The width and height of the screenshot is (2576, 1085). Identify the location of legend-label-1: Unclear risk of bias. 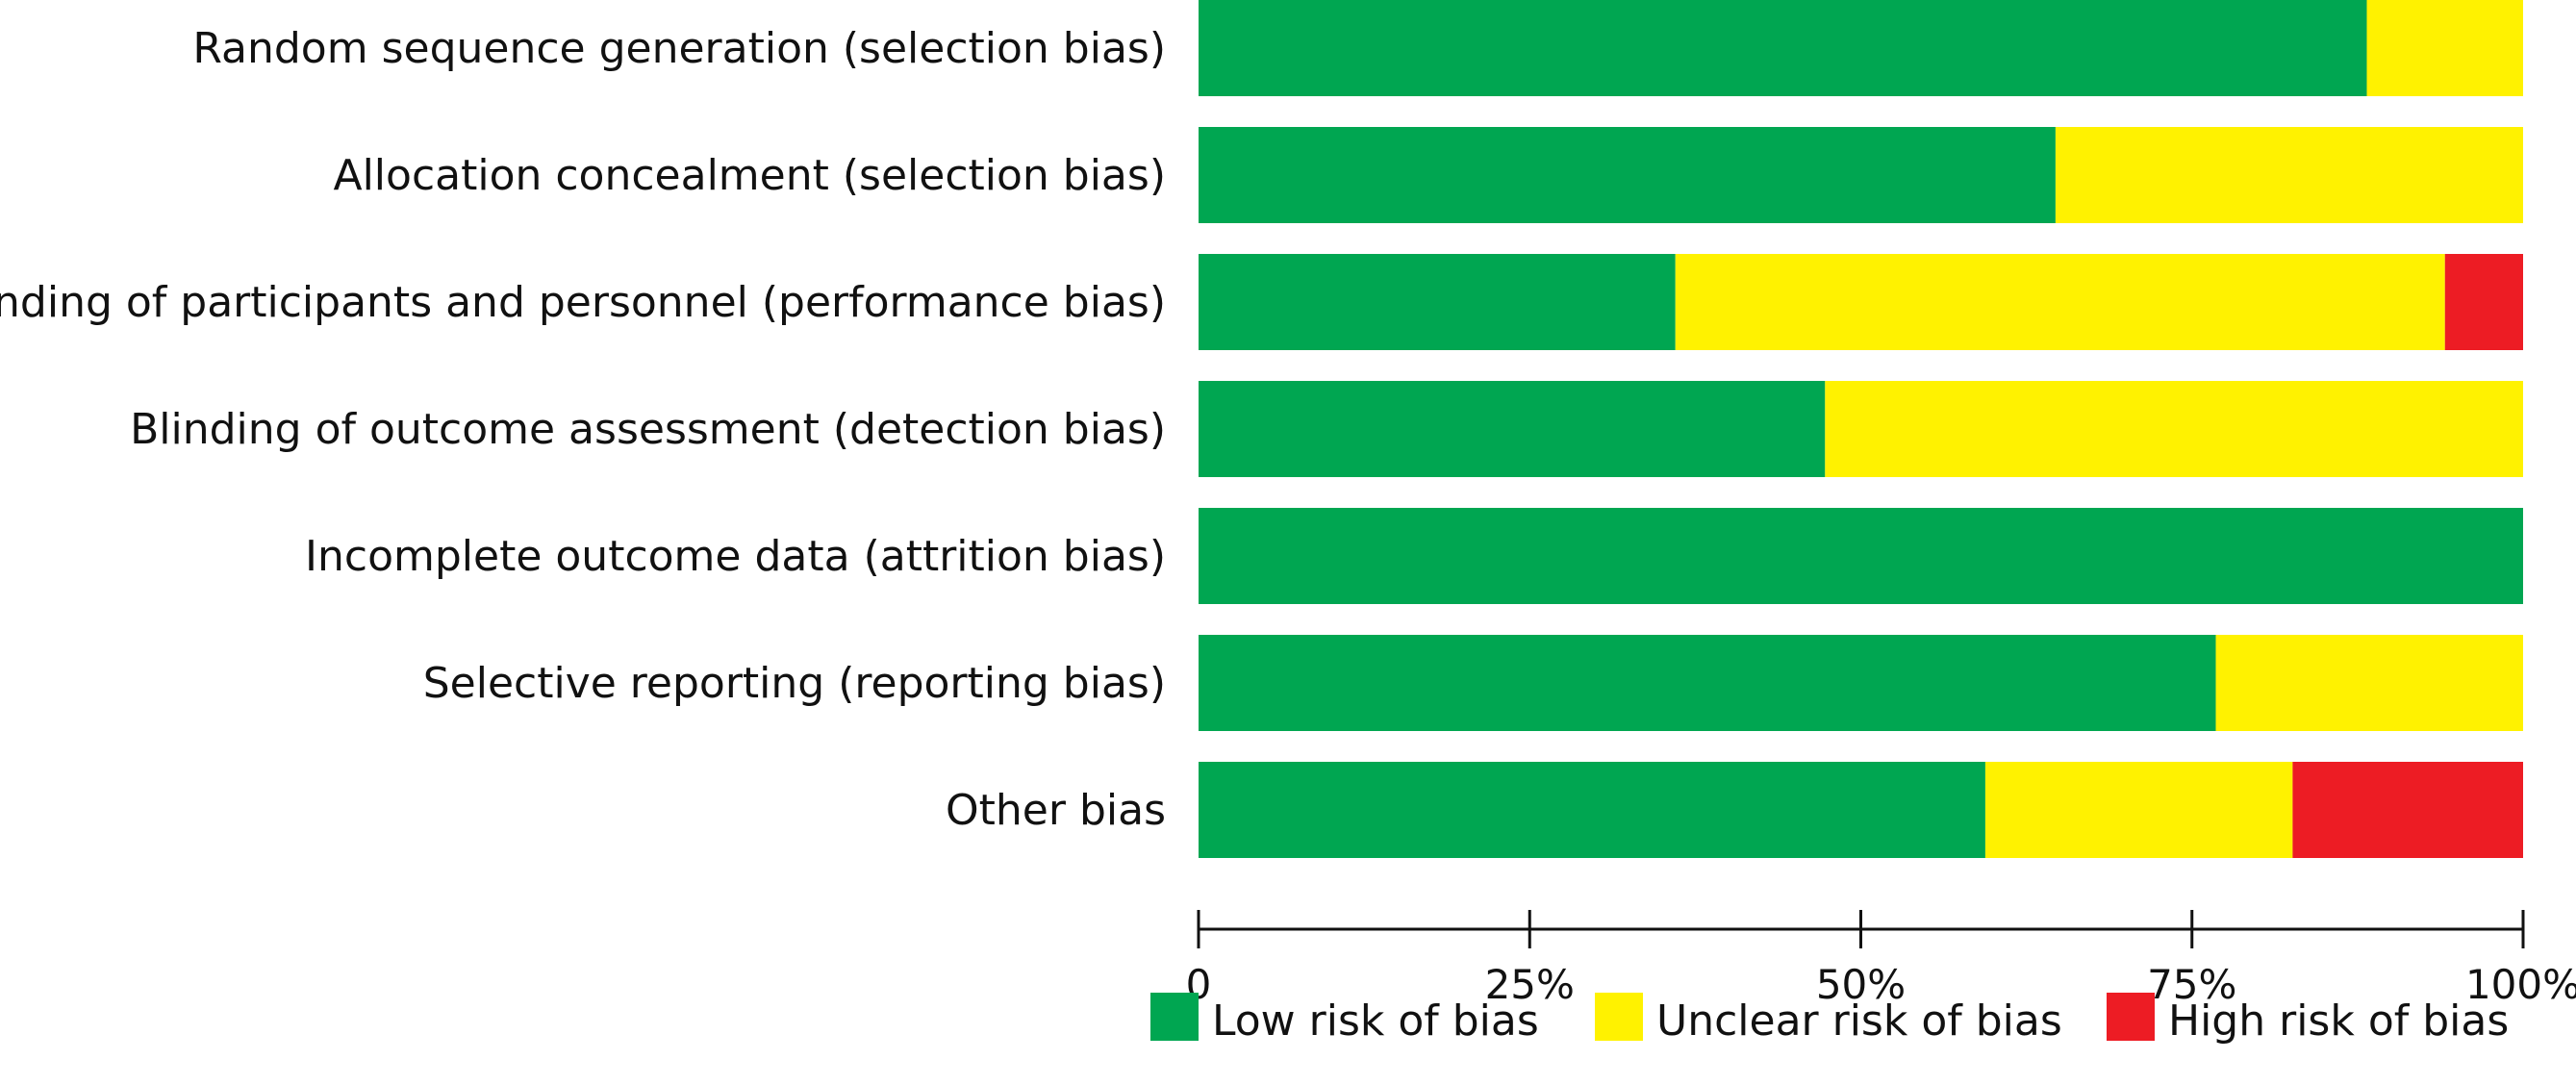
(1859, 1021).